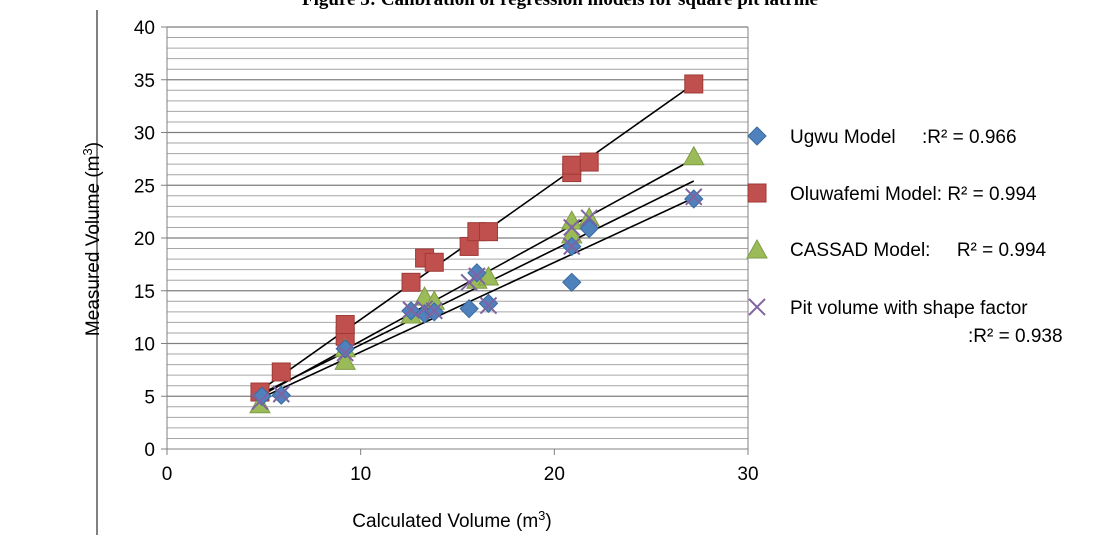 Image resolution: width=1110 pixels, height=535 pixels. What do you see at coordinates (757, 248) in the screenshot?
I see `legend-triangle-icon` at bounding box center [757, 248].